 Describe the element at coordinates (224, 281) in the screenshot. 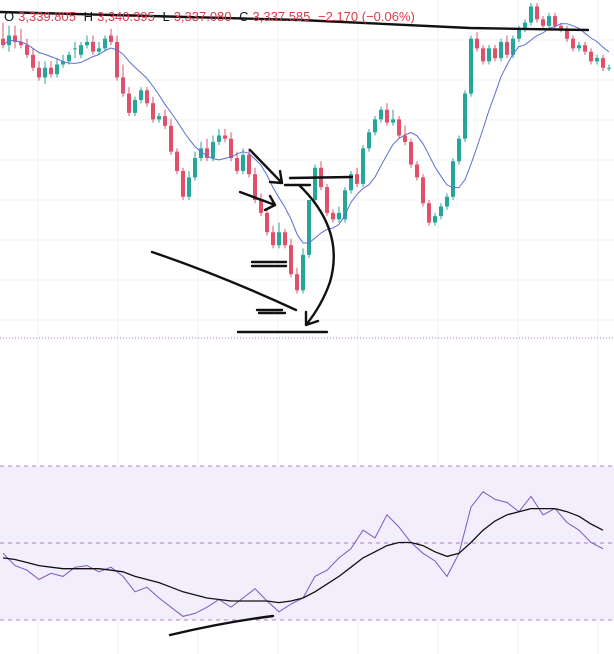

I see `annotation-trend-line` at that location.